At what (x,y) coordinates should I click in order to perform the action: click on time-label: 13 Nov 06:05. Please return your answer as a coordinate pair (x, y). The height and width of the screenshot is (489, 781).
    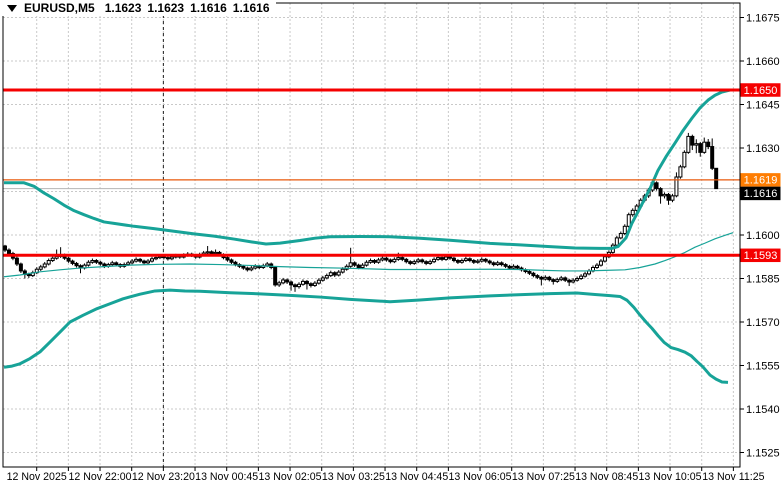
    Looking at the image, I should click on (480, 477).